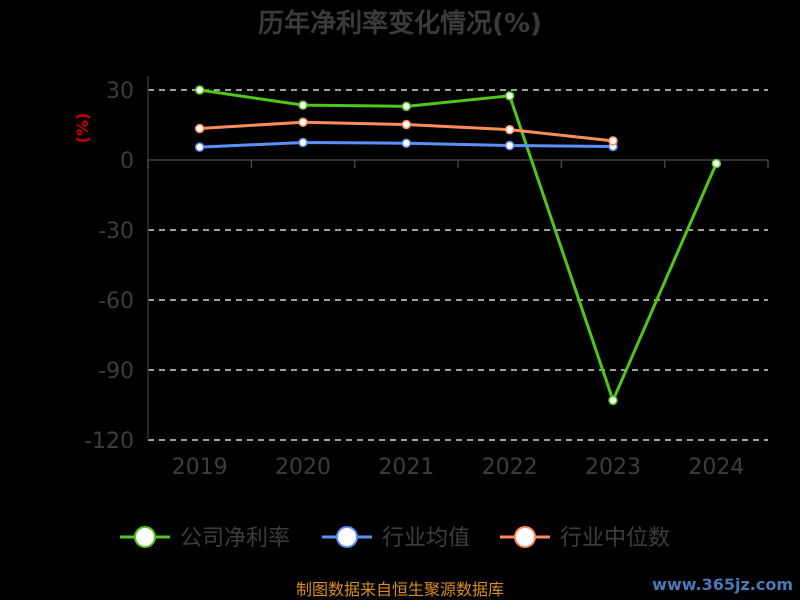 Image resolution: width=800 pixels, height=600 pixels. What do you see at coordinates (116, 231) in the screenshot?
I see `y-tick-label: -30` at bounding box center [116, 231].